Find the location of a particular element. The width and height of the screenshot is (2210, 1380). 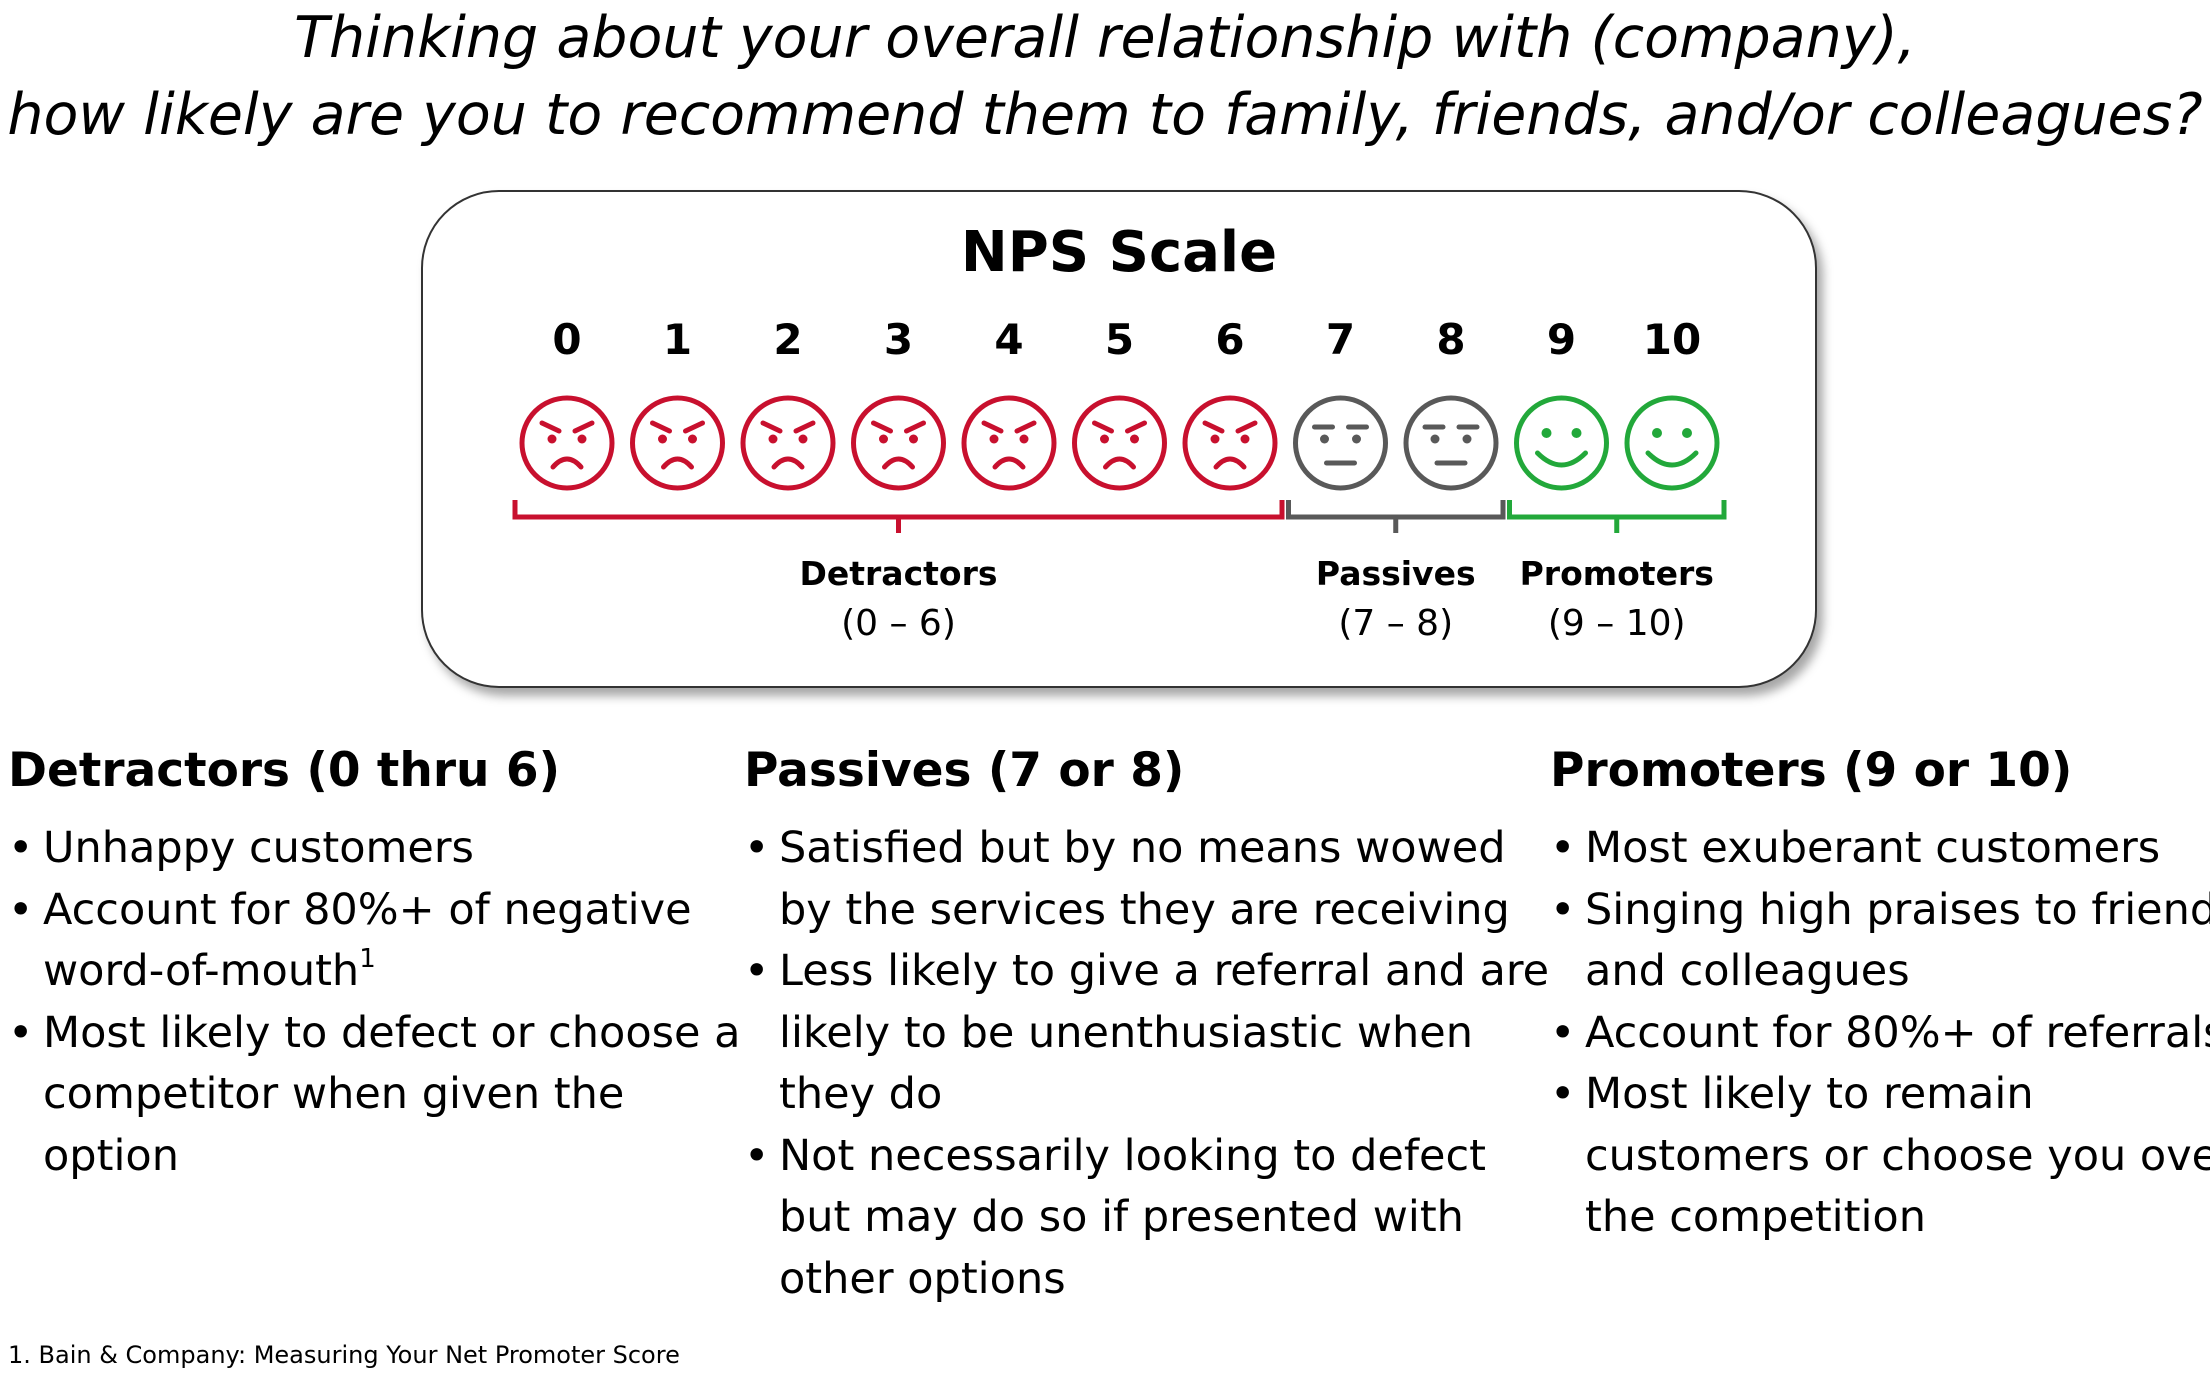

detractors-group-label: Detractors is located at coordinates (898, 573).